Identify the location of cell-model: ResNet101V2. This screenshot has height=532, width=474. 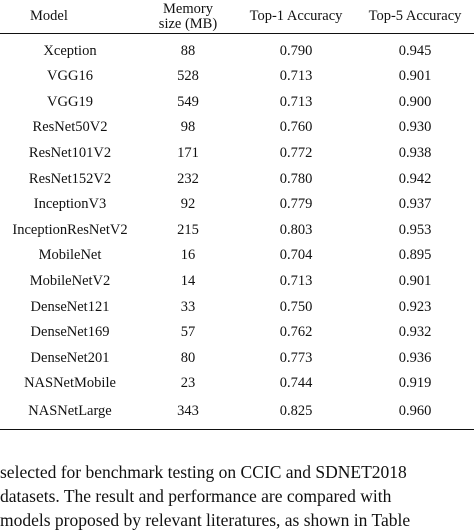
(70, 153).